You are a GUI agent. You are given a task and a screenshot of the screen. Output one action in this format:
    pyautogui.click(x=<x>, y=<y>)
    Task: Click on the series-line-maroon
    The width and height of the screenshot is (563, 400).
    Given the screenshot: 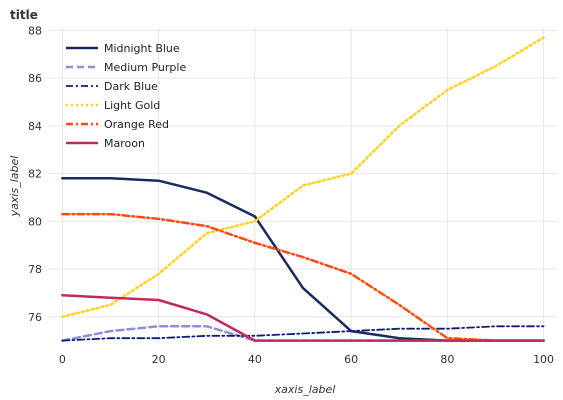 What is the action you would take?
    pyautogui.click(x=303, y=318)
    